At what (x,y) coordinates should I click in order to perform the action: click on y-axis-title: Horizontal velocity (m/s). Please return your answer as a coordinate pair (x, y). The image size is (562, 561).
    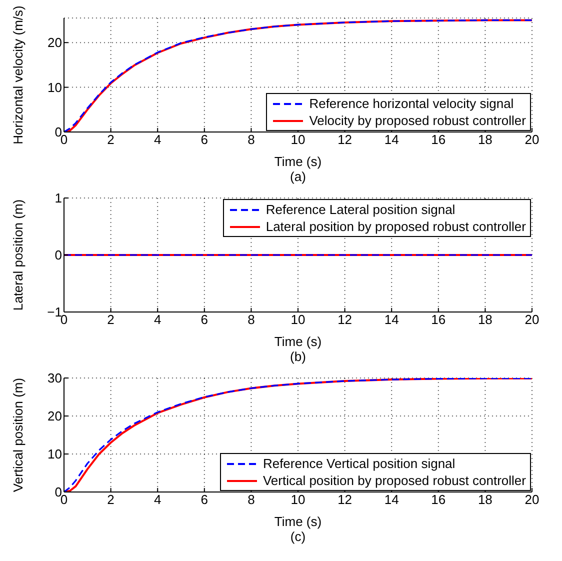
    Looking at the image, I should click on (18, 75).